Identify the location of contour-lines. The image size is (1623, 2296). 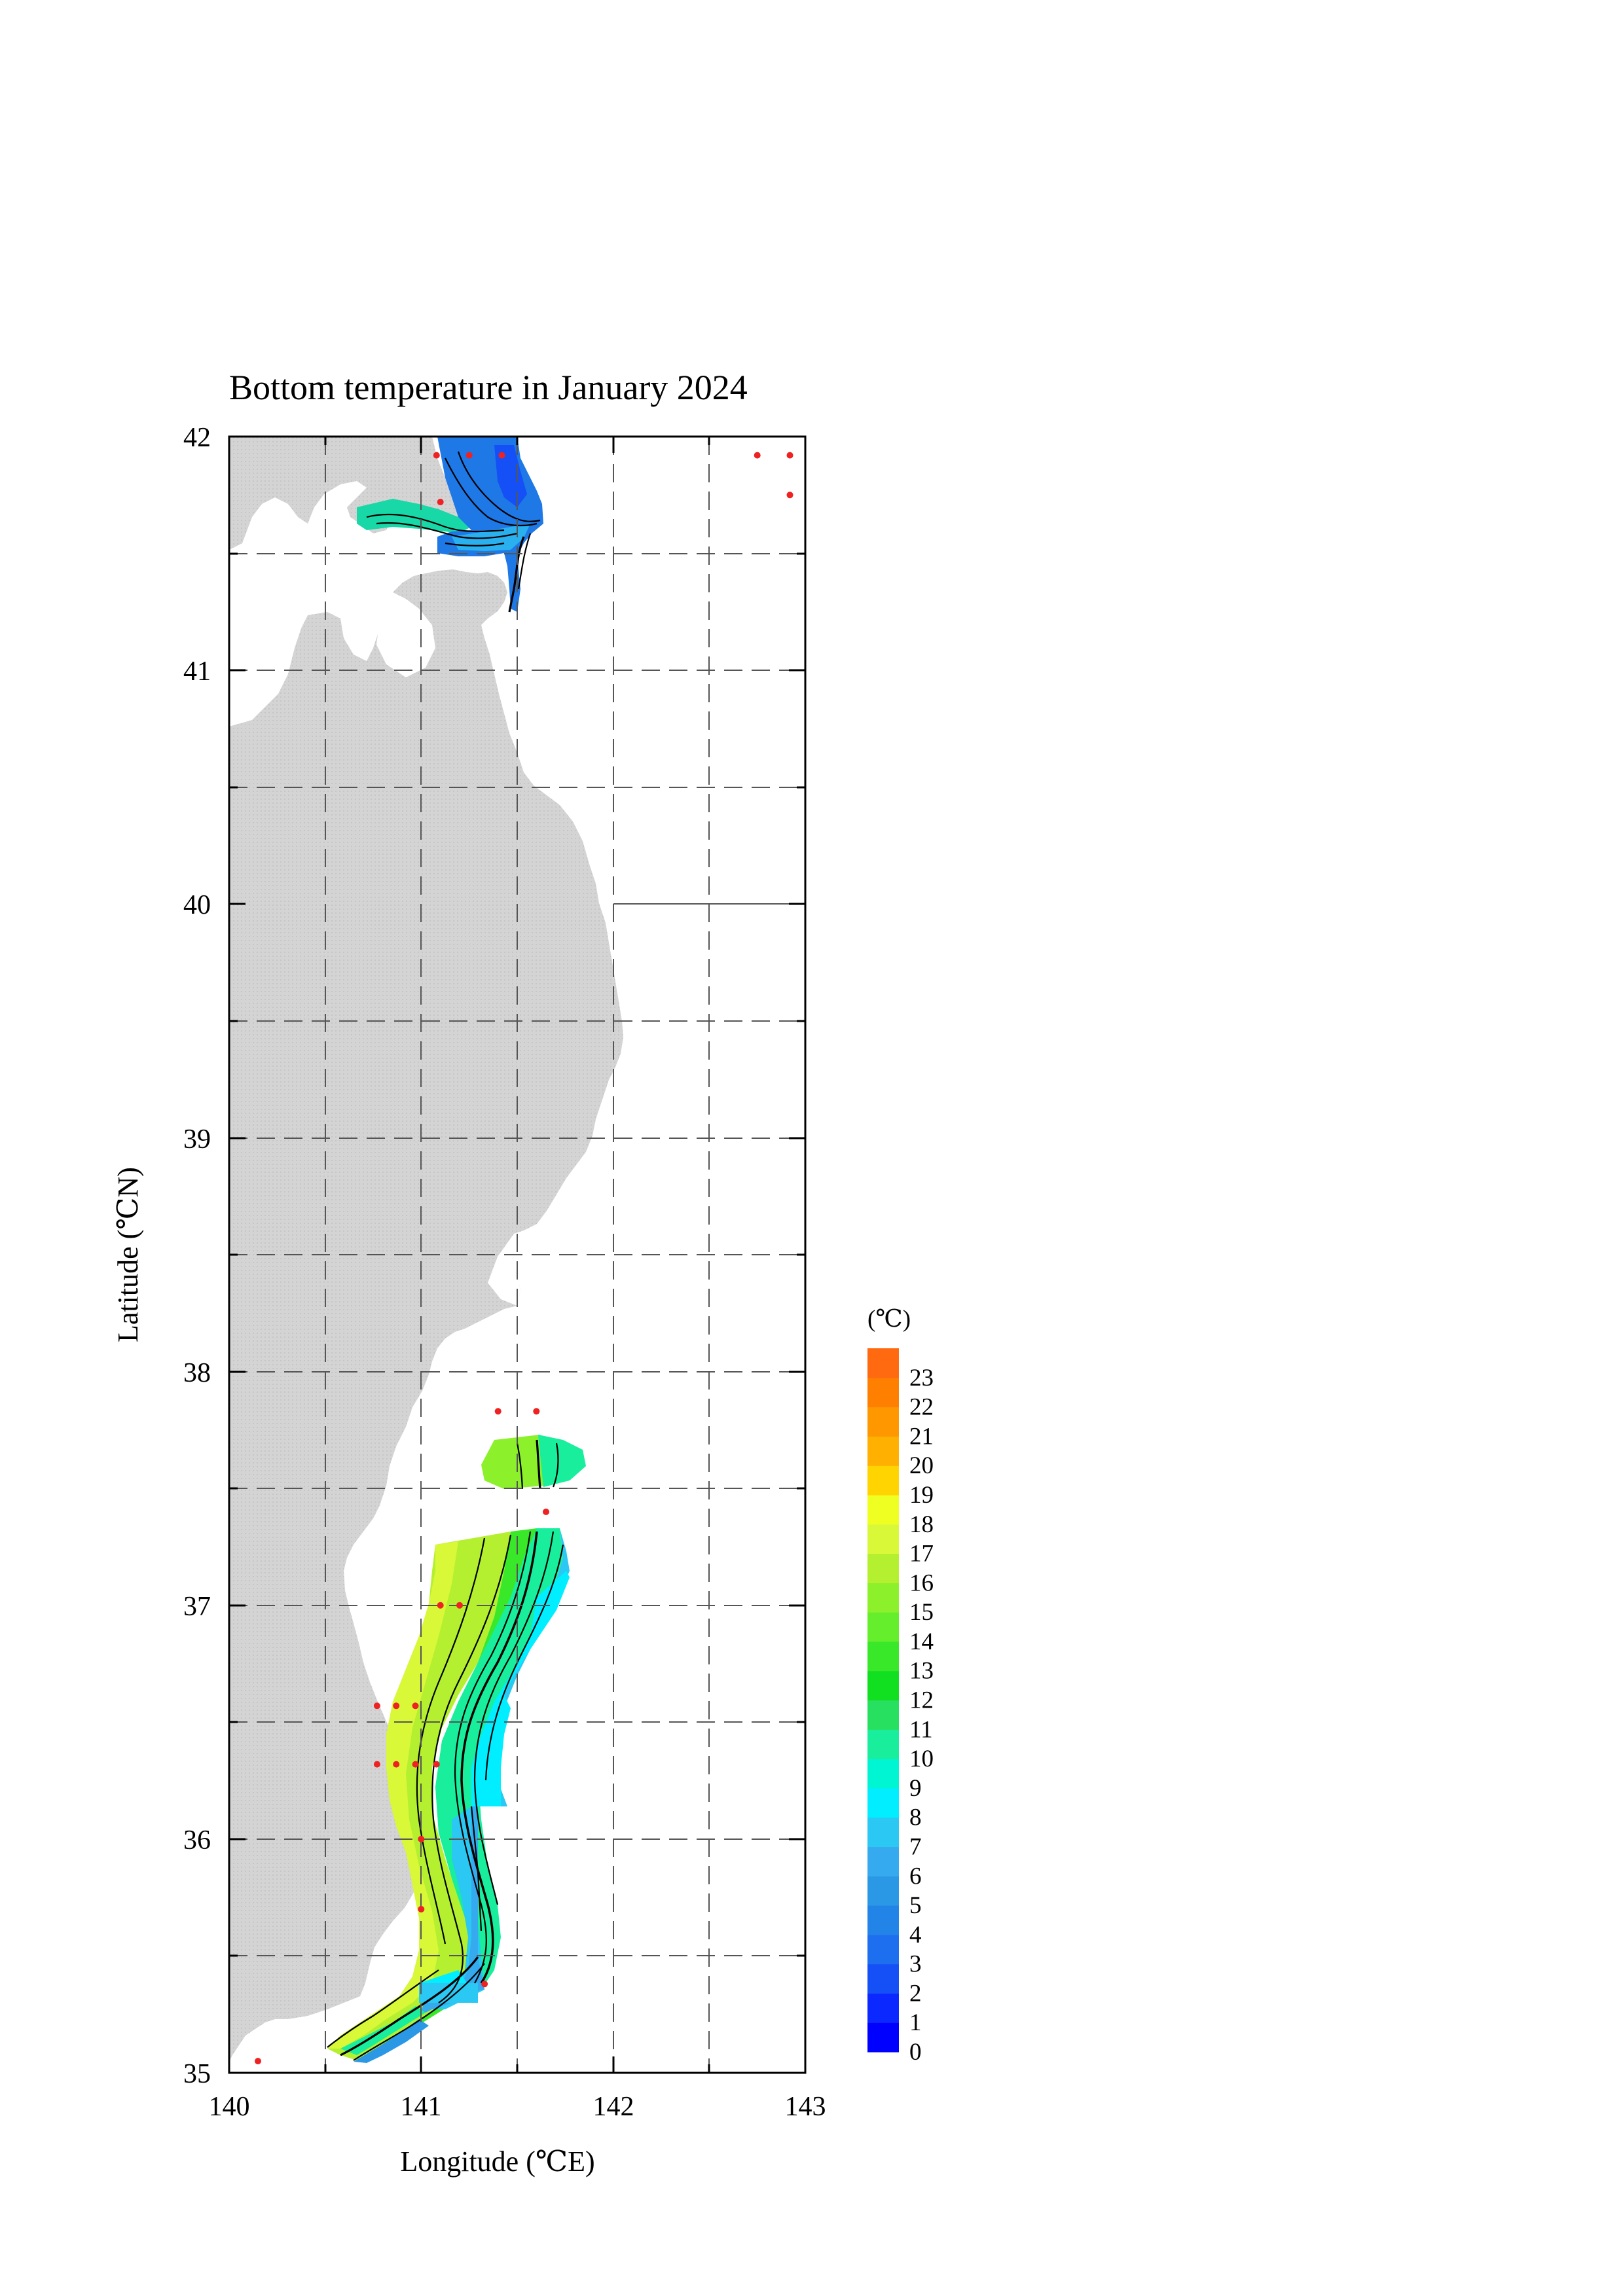
(445, 1256).